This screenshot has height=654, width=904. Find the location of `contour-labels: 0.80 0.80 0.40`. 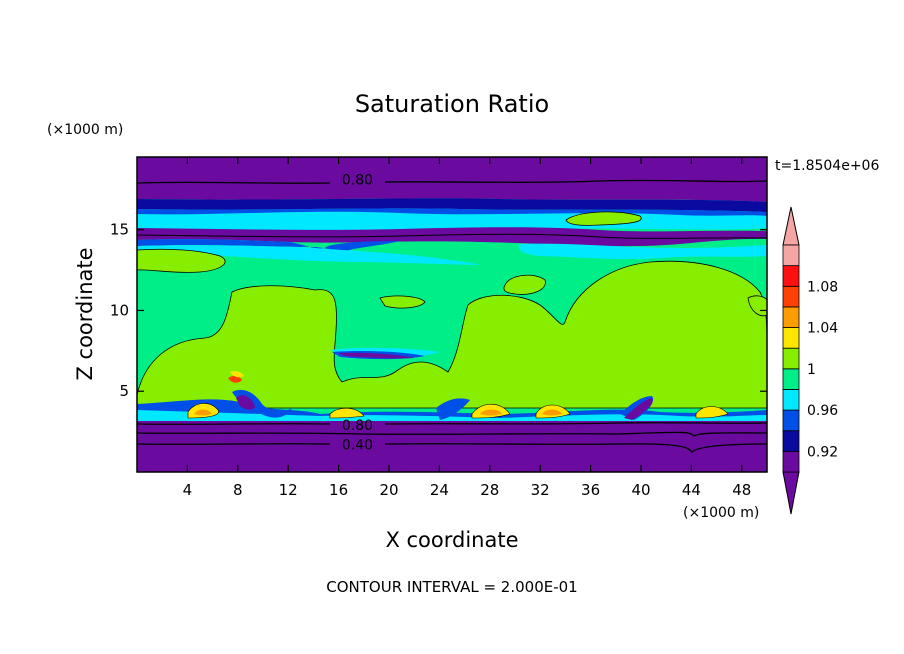

contour-labels: 0.80 0.80 0.40 is located at coordinates (357, 313).